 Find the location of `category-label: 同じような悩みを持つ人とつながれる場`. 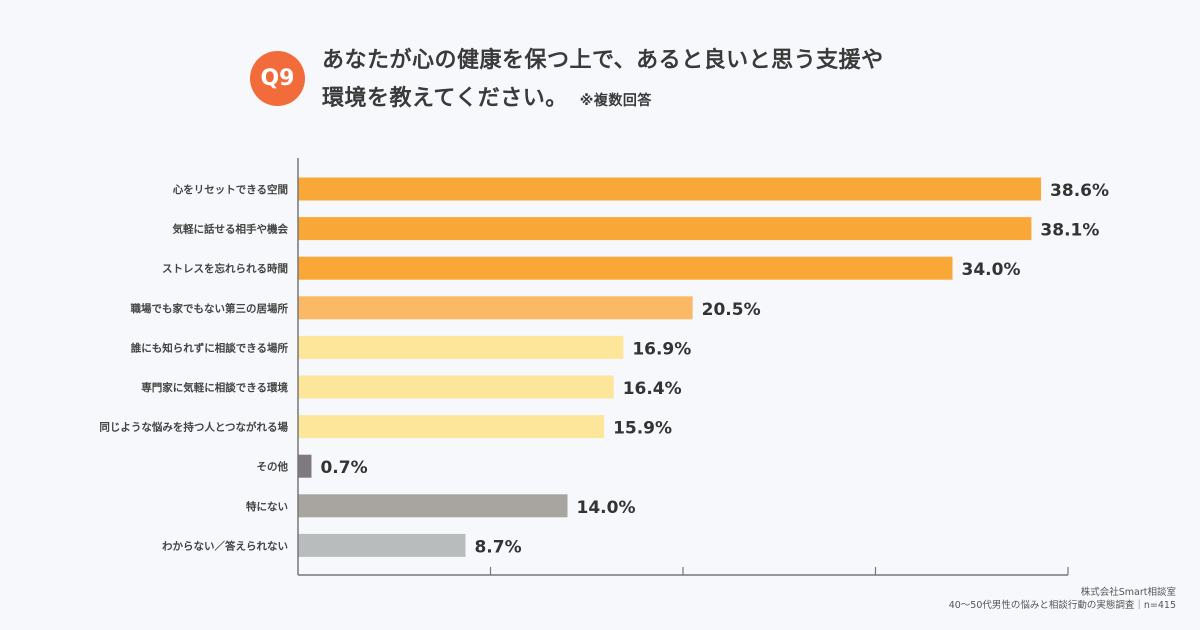

category-label: 同じような悩みを持つ人とつながれる場 is located at coordinates (193, 427).